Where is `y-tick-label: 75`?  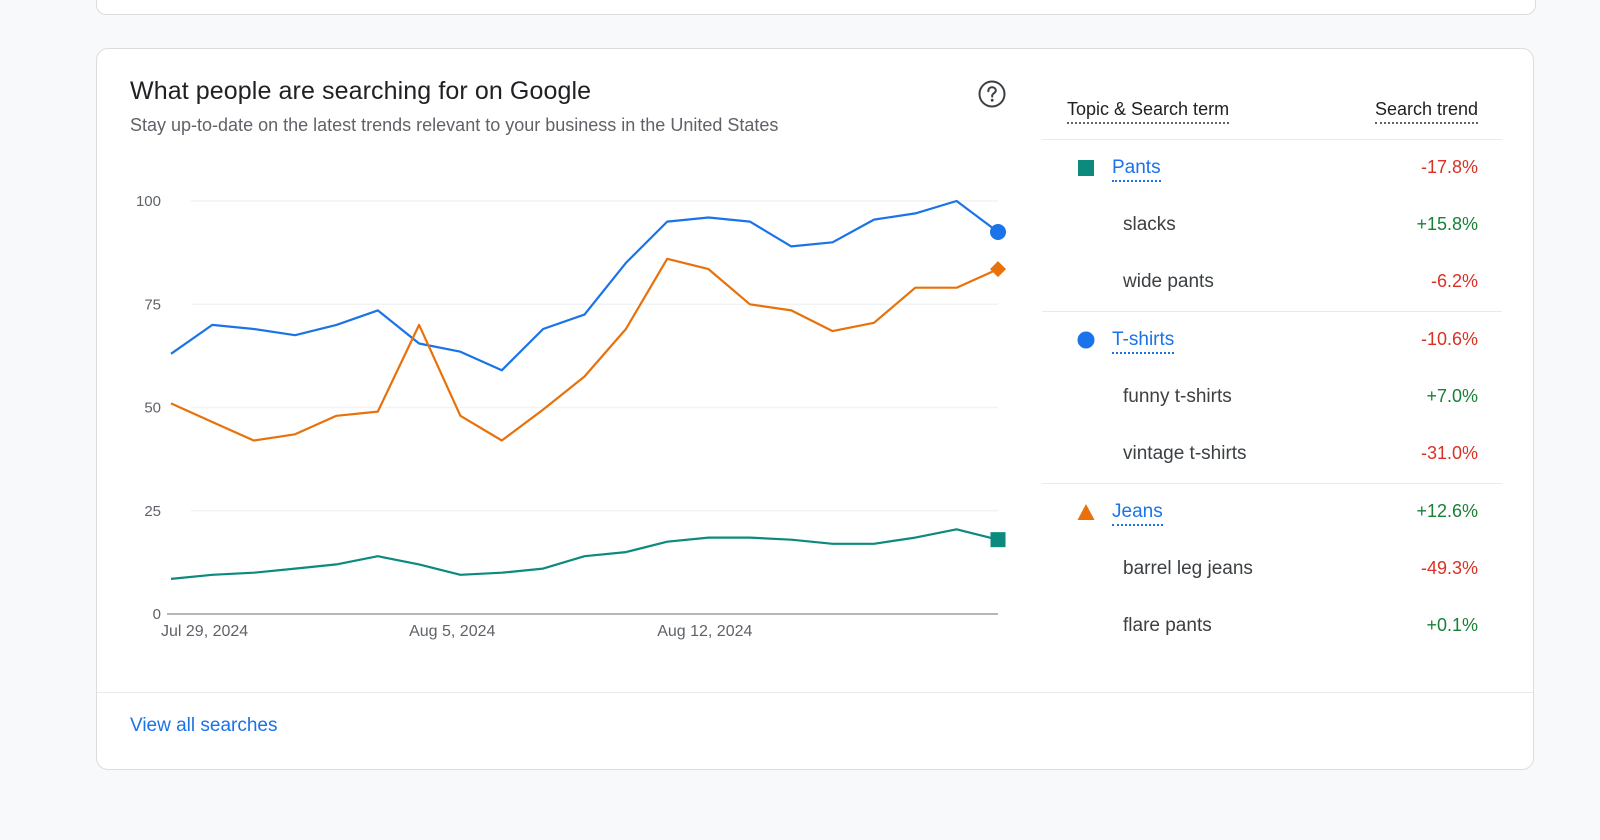
y-tick-label: 75 is located at coordinates (152, 304).